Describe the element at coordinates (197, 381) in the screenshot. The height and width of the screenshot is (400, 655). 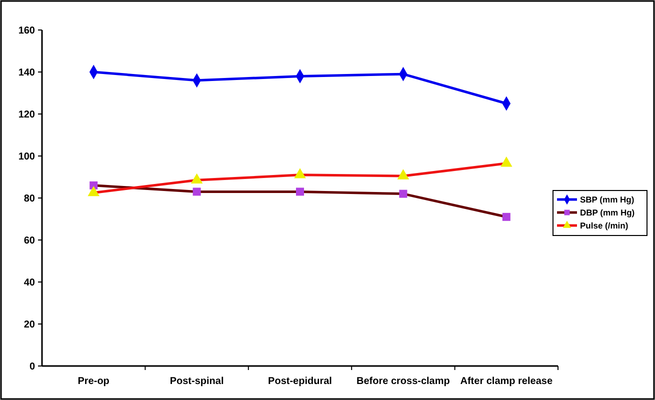
I see `x-tick-label: Post-spinal` at that location.